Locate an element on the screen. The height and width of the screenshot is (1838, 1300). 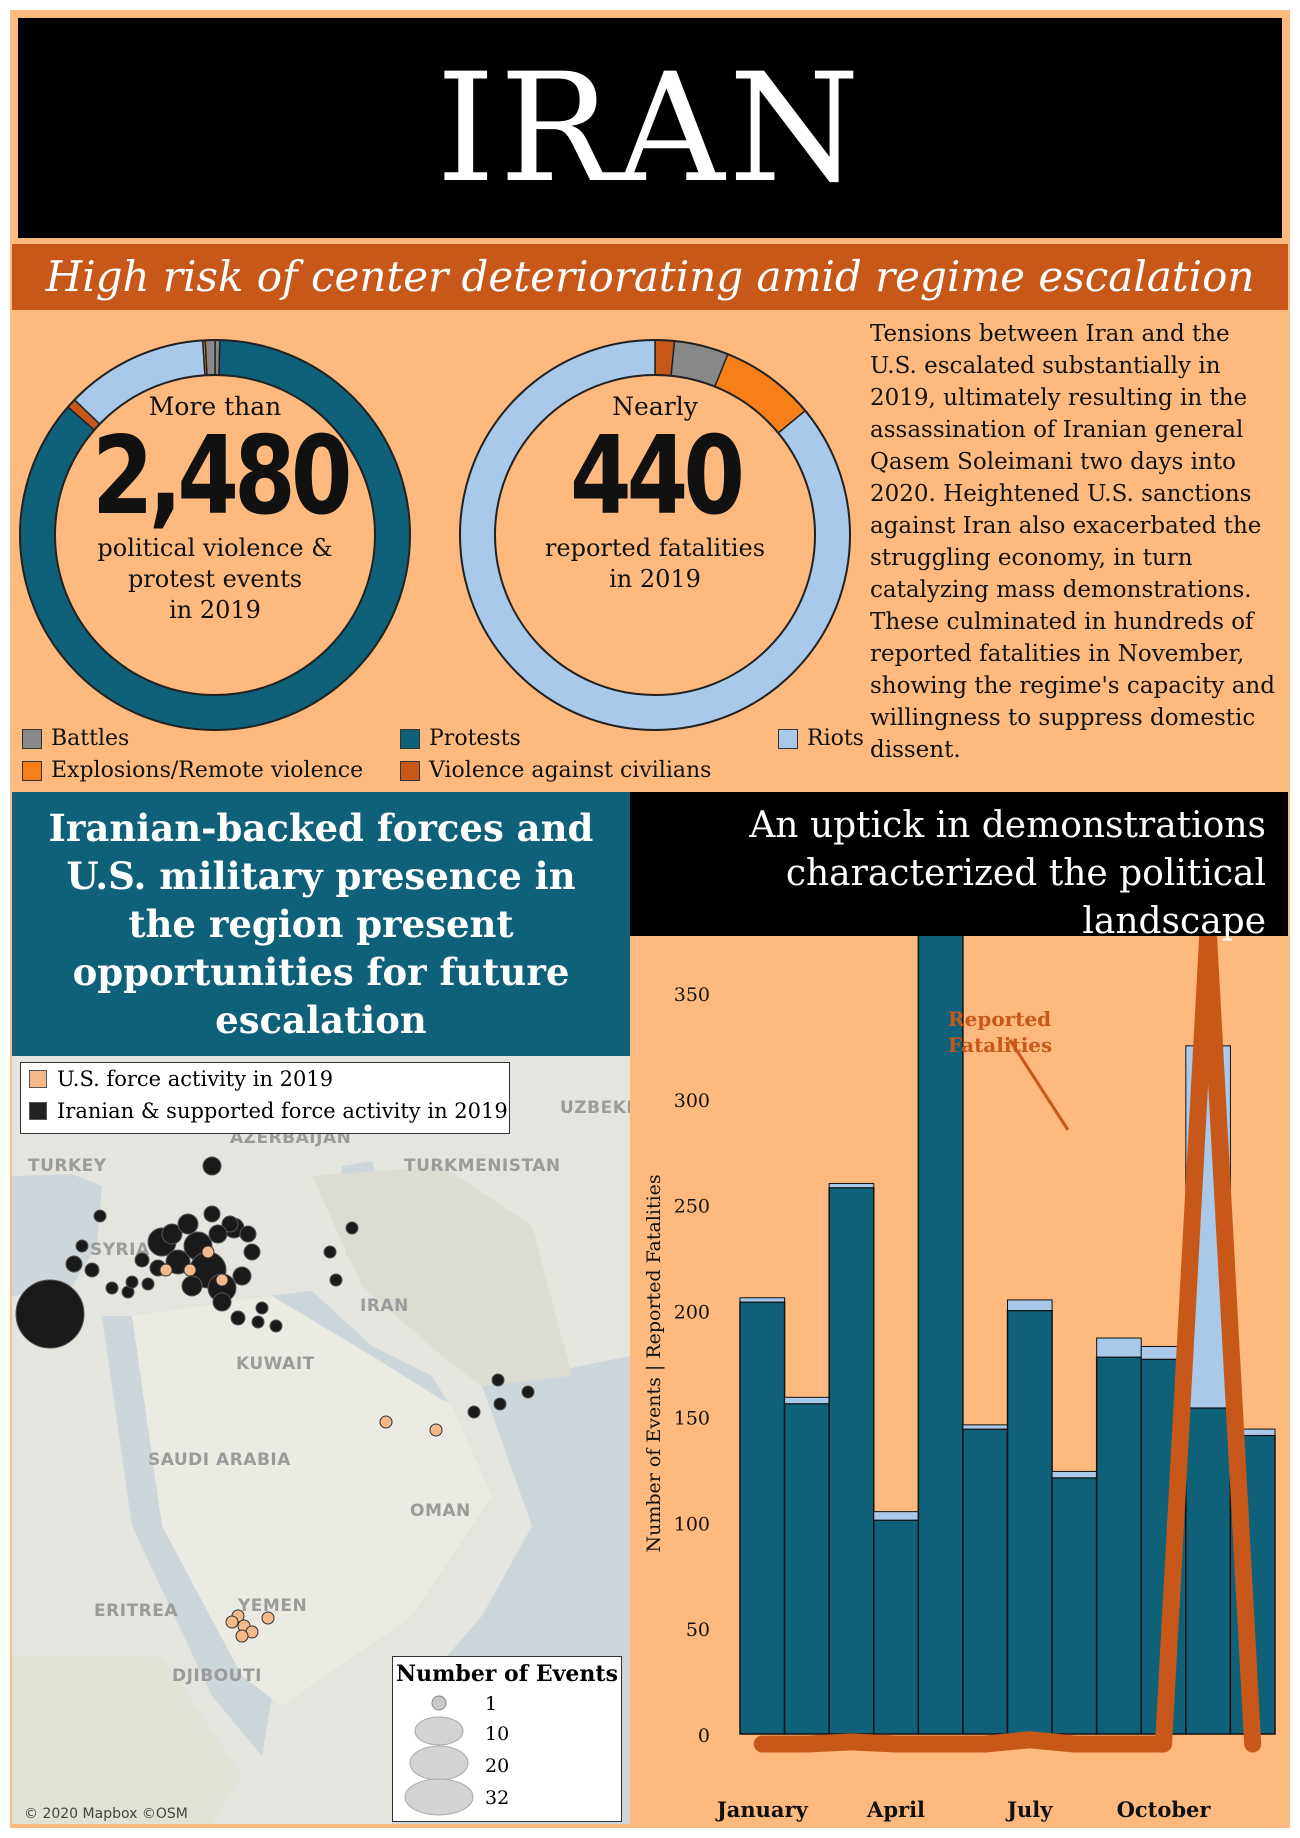
bar-protests-aug is located at coordinates (1074, 1606).